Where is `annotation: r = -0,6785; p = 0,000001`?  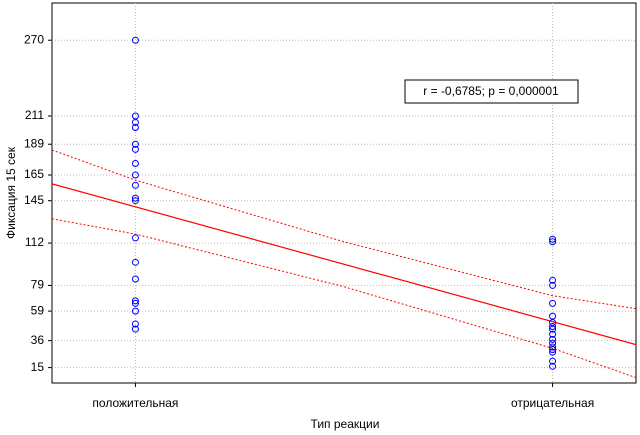
annotation: r = -0,6785; p = 0,000001 is located at coordinates (491, 91).